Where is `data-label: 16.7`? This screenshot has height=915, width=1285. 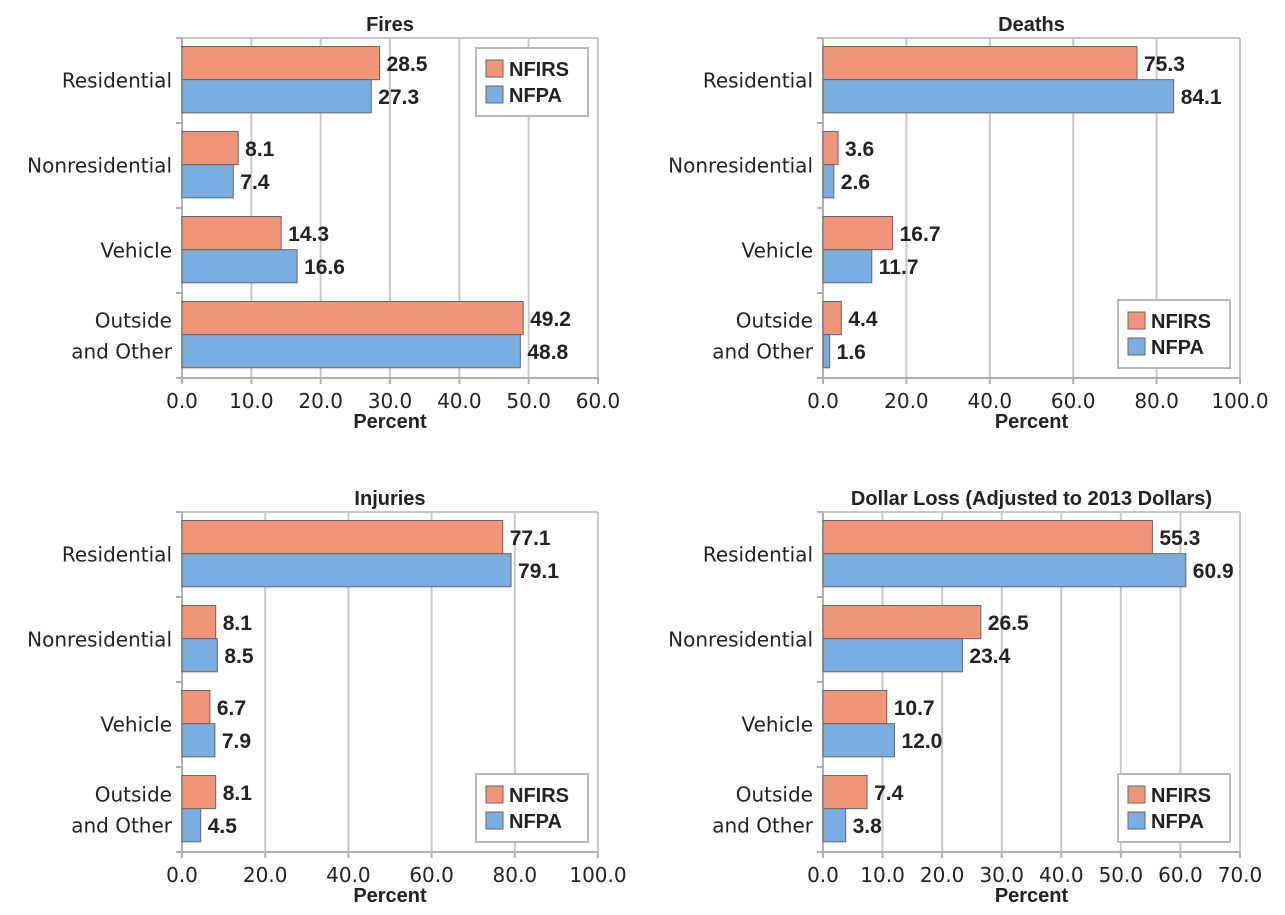
data-label: 16.7 is located at coordinates (920, 234).